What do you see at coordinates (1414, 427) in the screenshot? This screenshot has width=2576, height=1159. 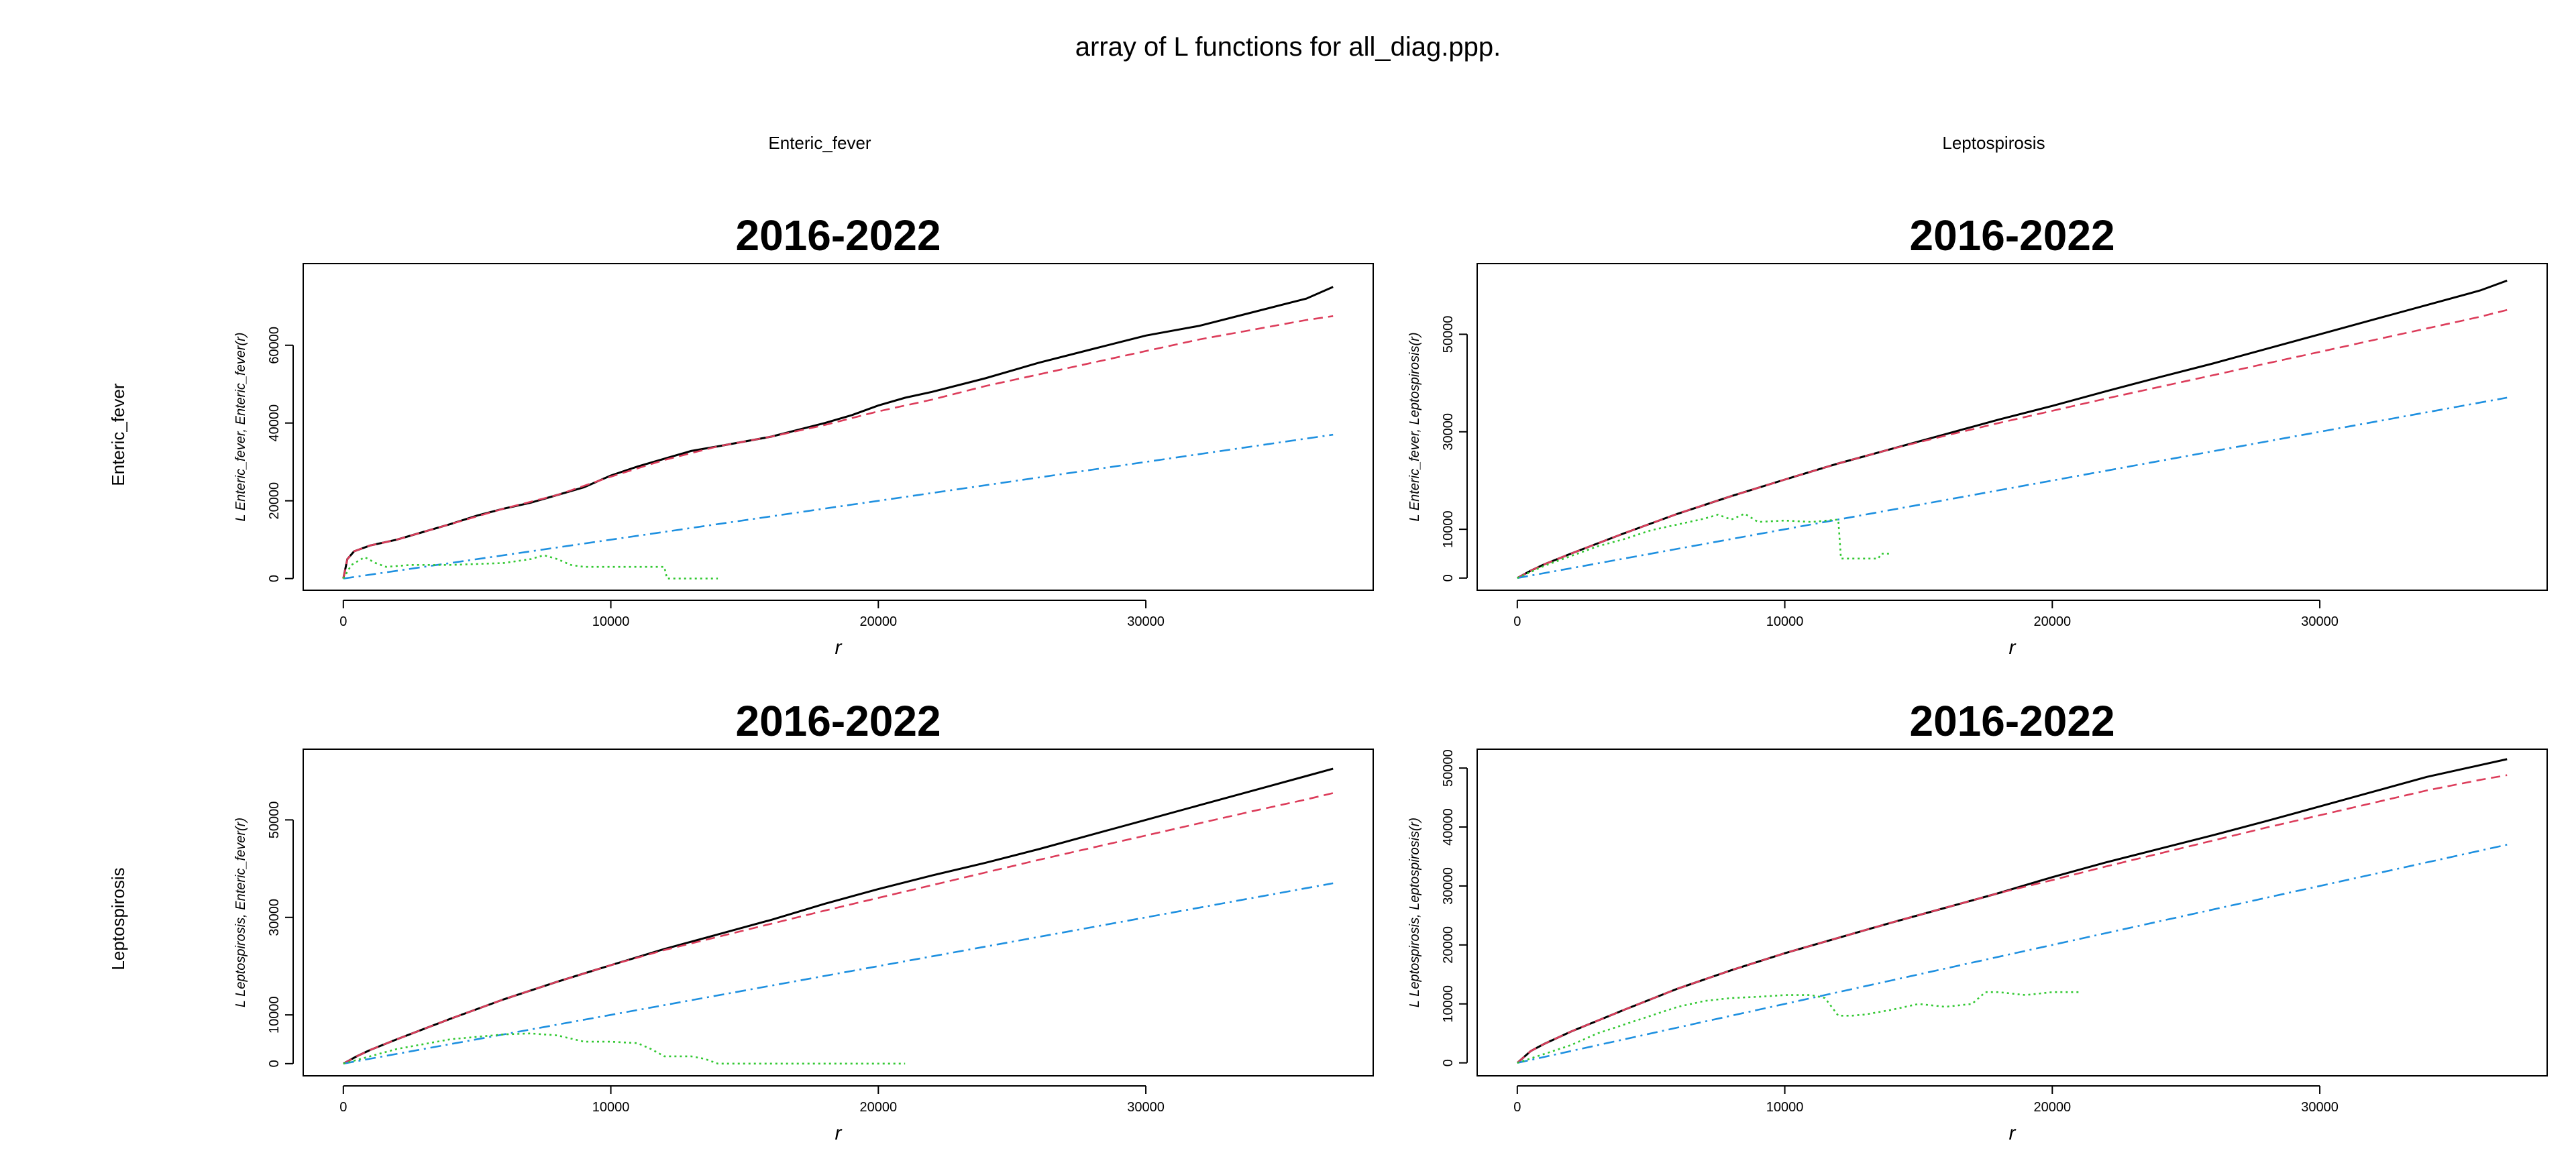 I see `y-axis-label: L Enteric_fever, Leptospirosis(r)` at bounding box center [1414, 427].